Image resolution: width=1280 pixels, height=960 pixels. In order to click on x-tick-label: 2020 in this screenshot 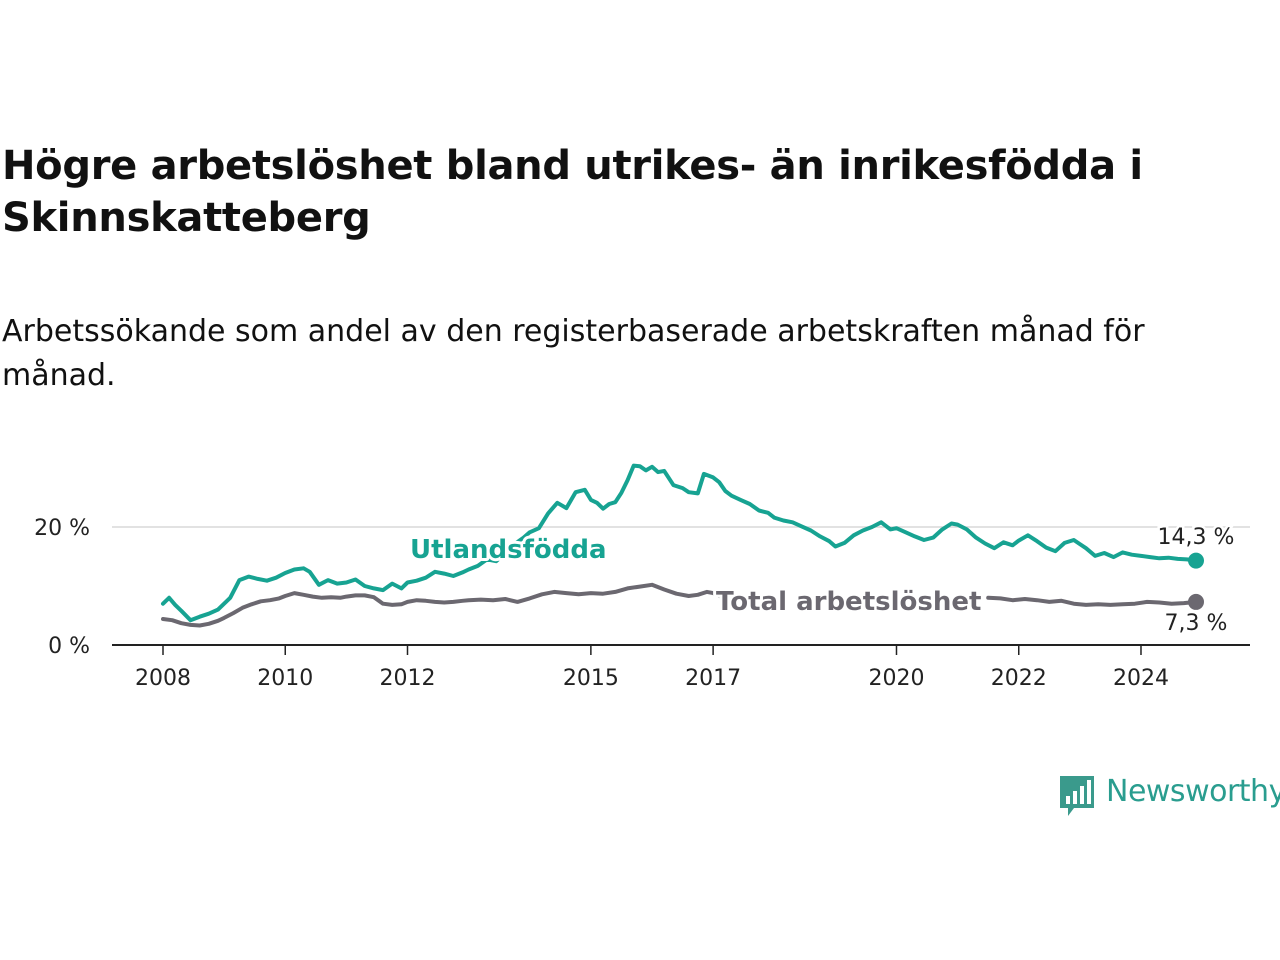, I will do `click(896, 678)`.